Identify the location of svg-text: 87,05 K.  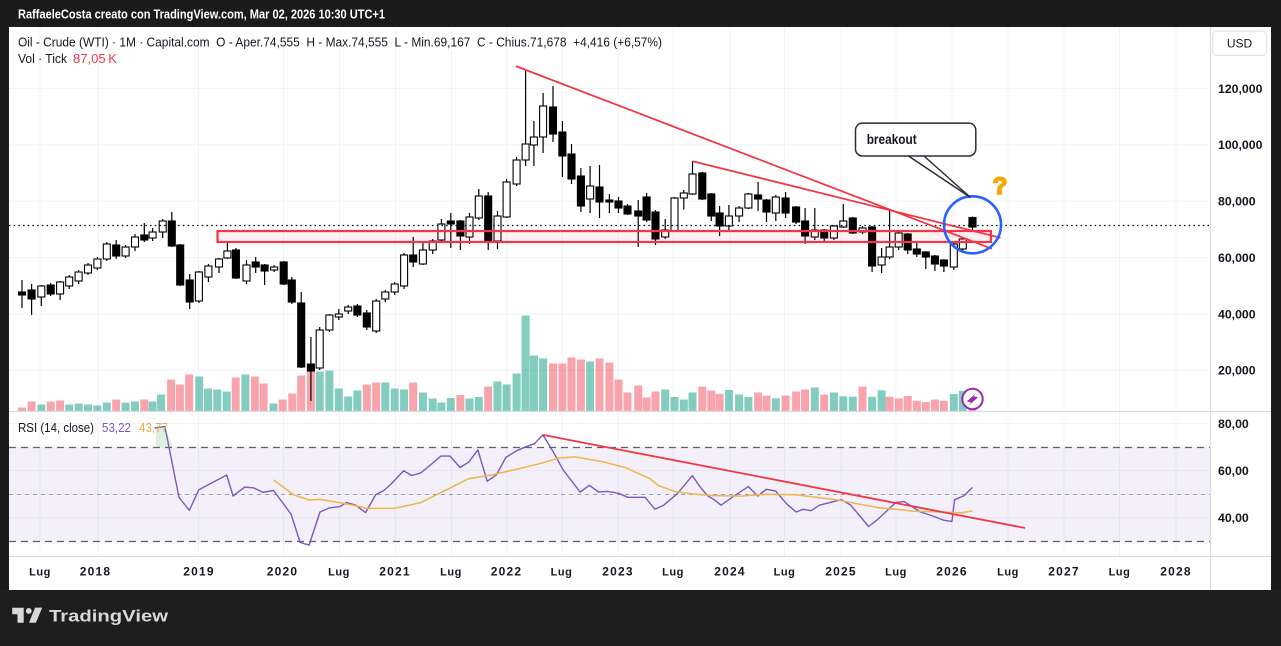
(95, 58).